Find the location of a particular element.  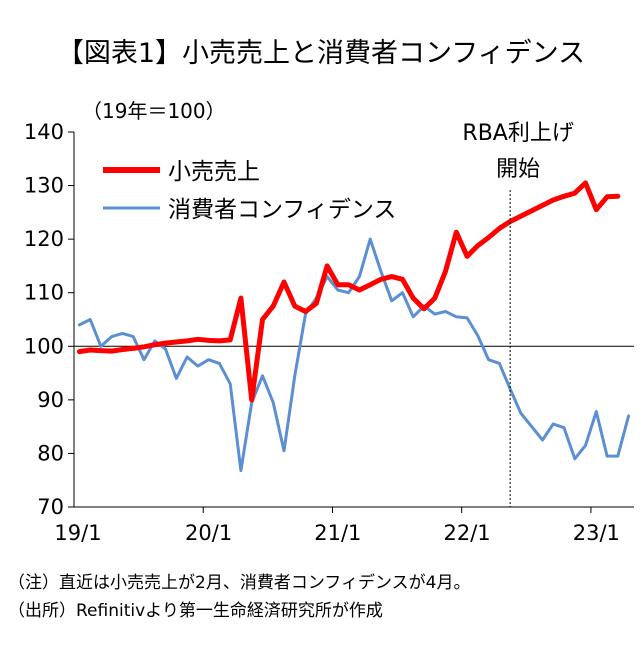

y-tick-label: 100 is located at coordinates (44, 346).